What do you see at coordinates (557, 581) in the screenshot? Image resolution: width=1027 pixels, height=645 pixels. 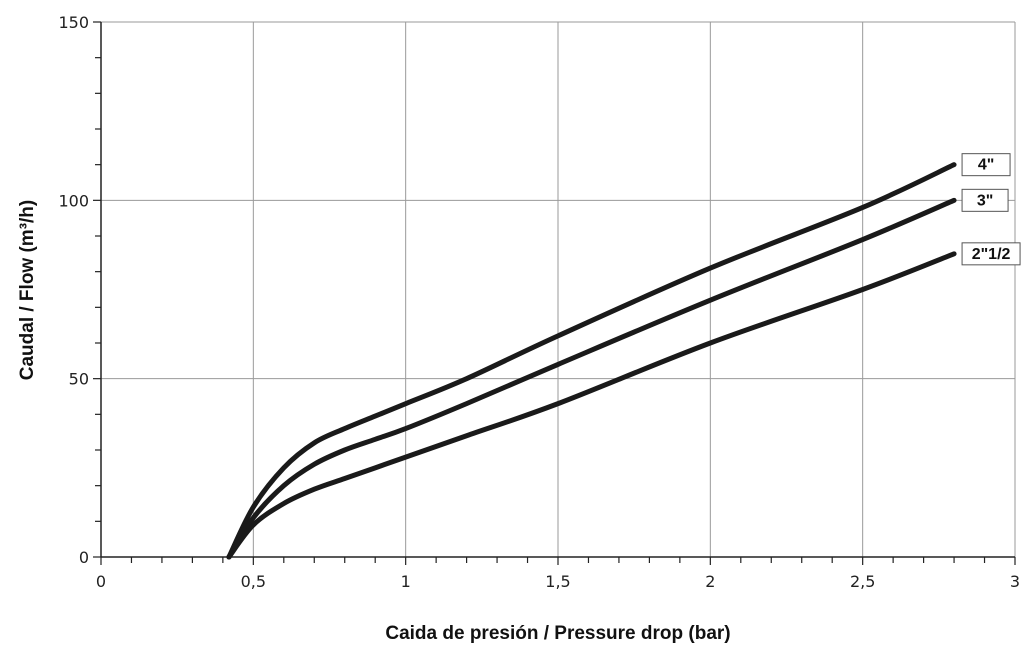 I see `x-tick-label: 1,5` at bounding box center [557, 581].